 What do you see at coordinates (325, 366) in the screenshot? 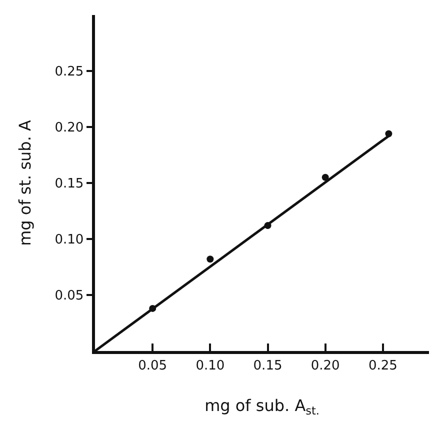
I see `x-tick-label: 0.20` at bounding box center [325, 366].